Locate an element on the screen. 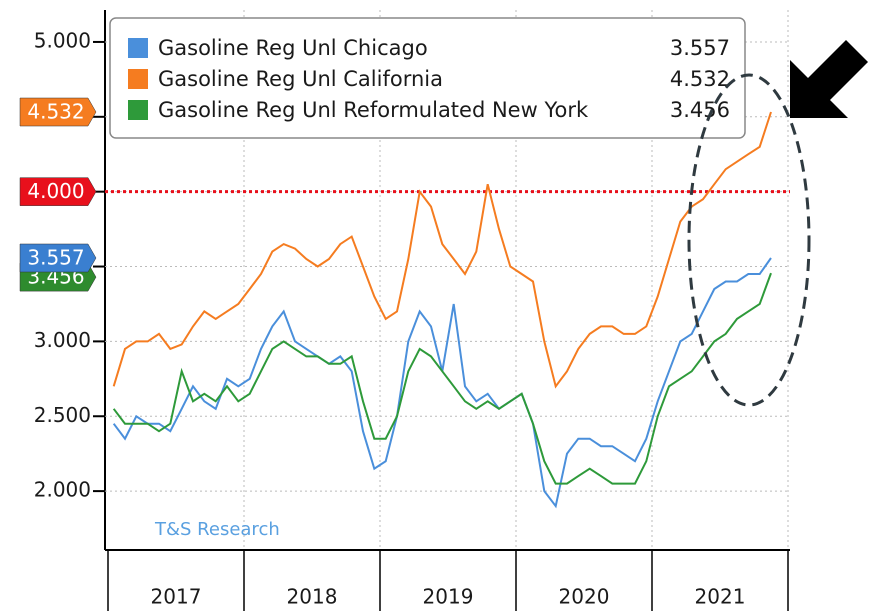 The image size is (877, 611). badge-label: 4.532 is located at coordinates (55, 112).